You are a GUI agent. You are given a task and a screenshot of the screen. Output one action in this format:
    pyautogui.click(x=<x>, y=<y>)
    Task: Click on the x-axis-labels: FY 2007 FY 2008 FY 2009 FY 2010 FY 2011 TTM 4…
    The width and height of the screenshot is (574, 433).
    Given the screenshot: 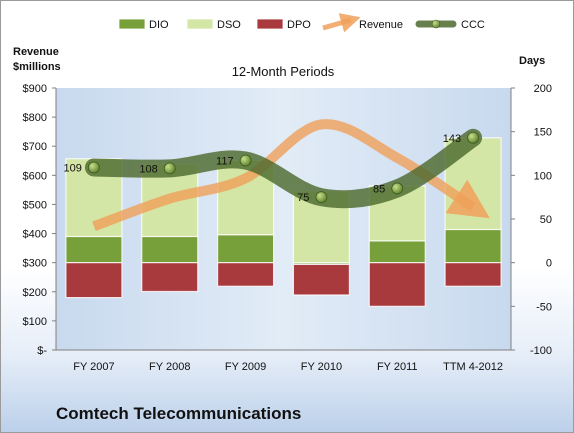 What is the action you would take?
    pyautogui.click(x=288, y=367)
    